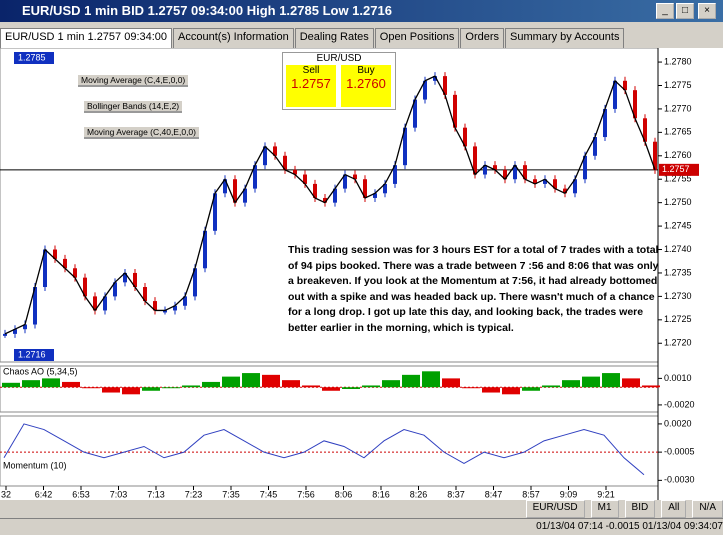 The height and width of the screenshot is (535, 723). What do you see at coordinates (339, 58) in the screenshot?
I see `pair: EUR/USD` at bounding box center [339, 58].